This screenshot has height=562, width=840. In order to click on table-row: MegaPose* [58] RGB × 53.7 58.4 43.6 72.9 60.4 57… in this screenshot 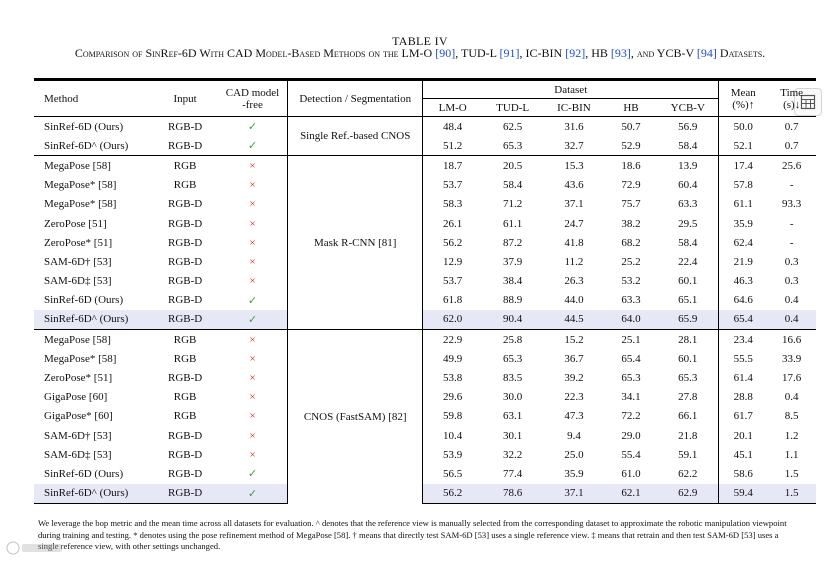, I will do `click(425, 185)`.